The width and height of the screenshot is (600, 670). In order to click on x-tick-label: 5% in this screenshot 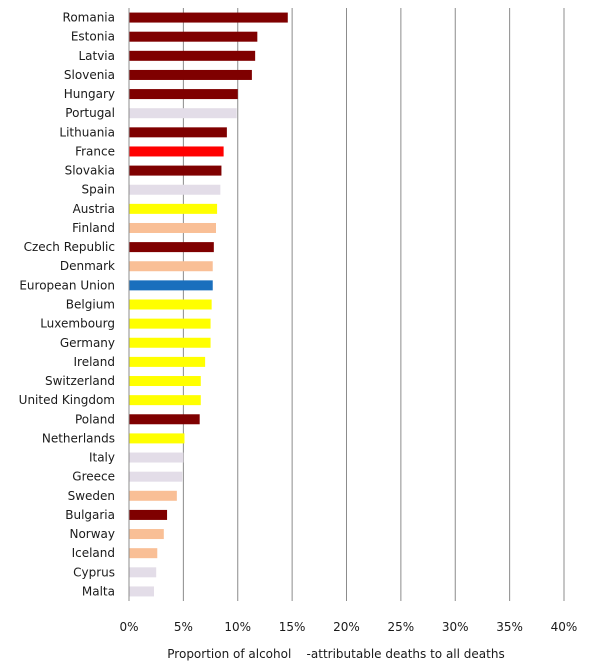, I will do `click(183, 627)`.